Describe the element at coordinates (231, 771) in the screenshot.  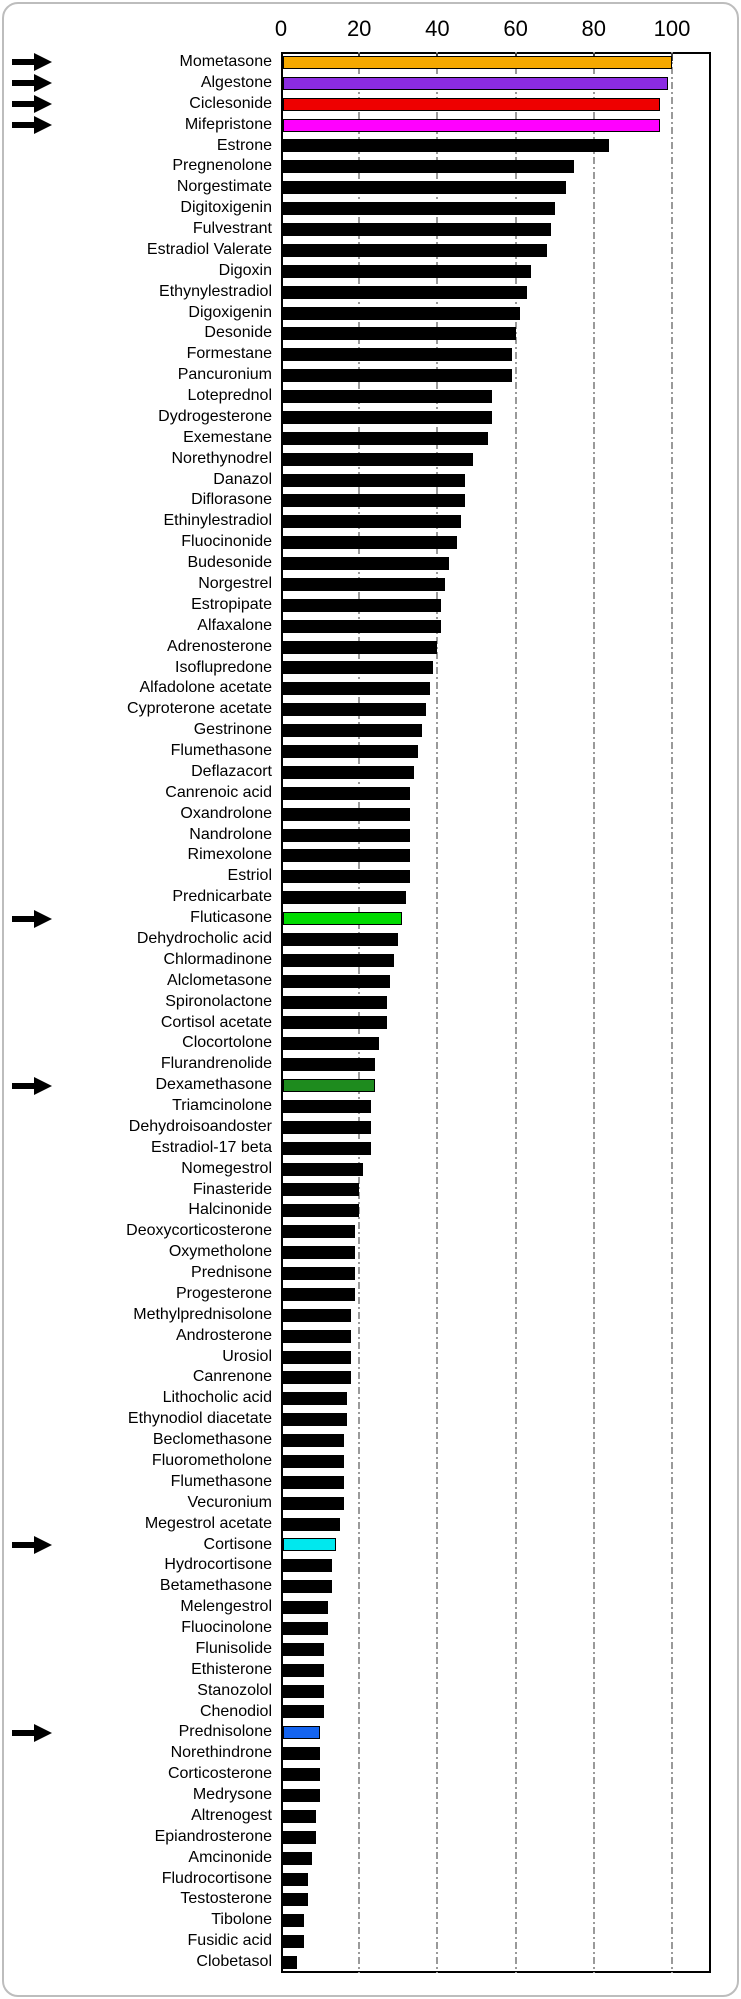
I see `bar-label: Deflazacort` at that location.